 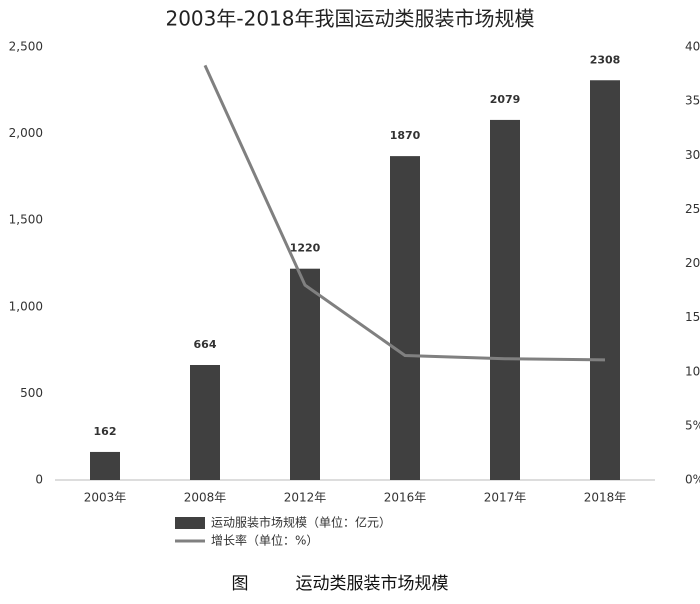 I want to click on y-tick-label: 2,500, so click(x=26, y=47).